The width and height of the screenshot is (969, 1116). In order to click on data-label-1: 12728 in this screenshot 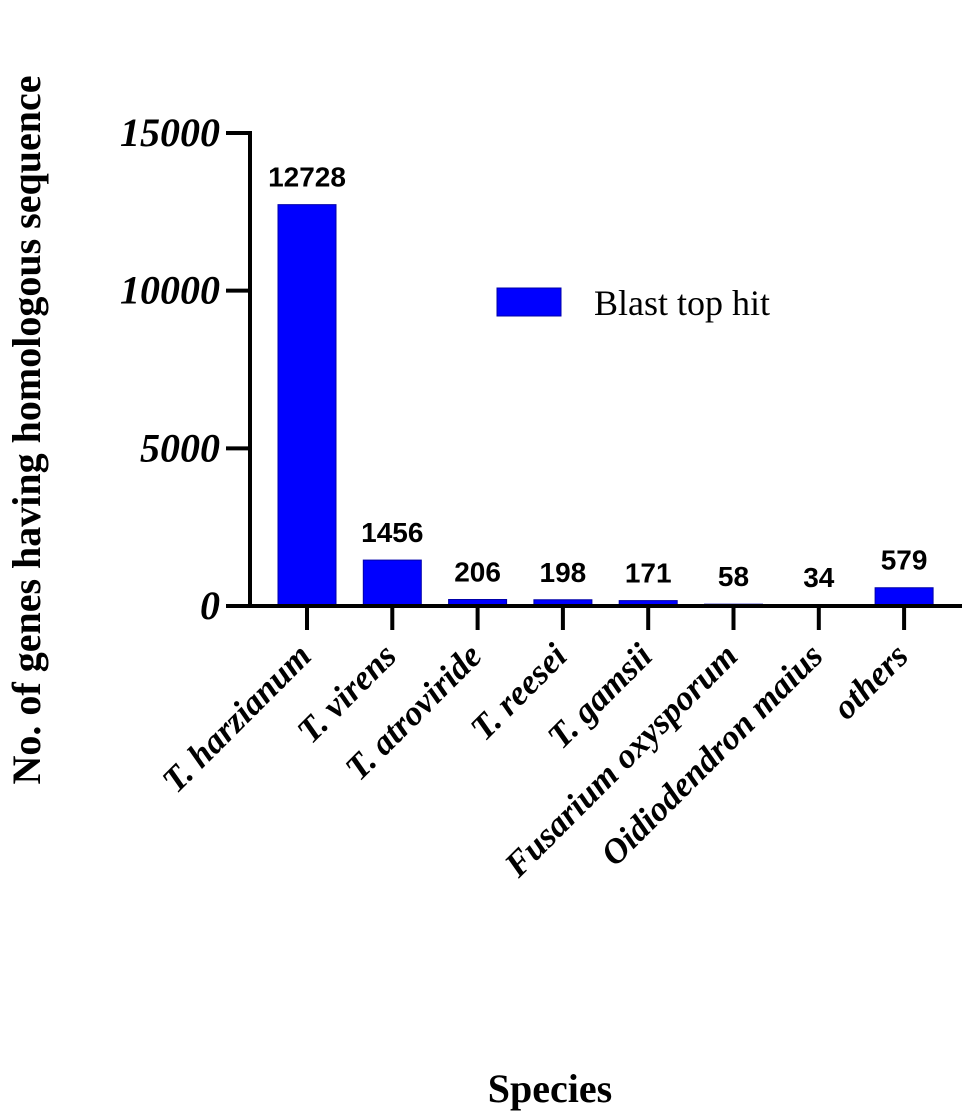, I will do `click(307, 177)`.